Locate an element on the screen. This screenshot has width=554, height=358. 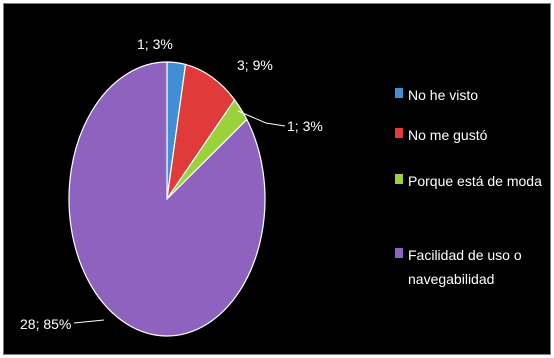
data-label-2: 3; 9% is located at coordinates (255, 65).